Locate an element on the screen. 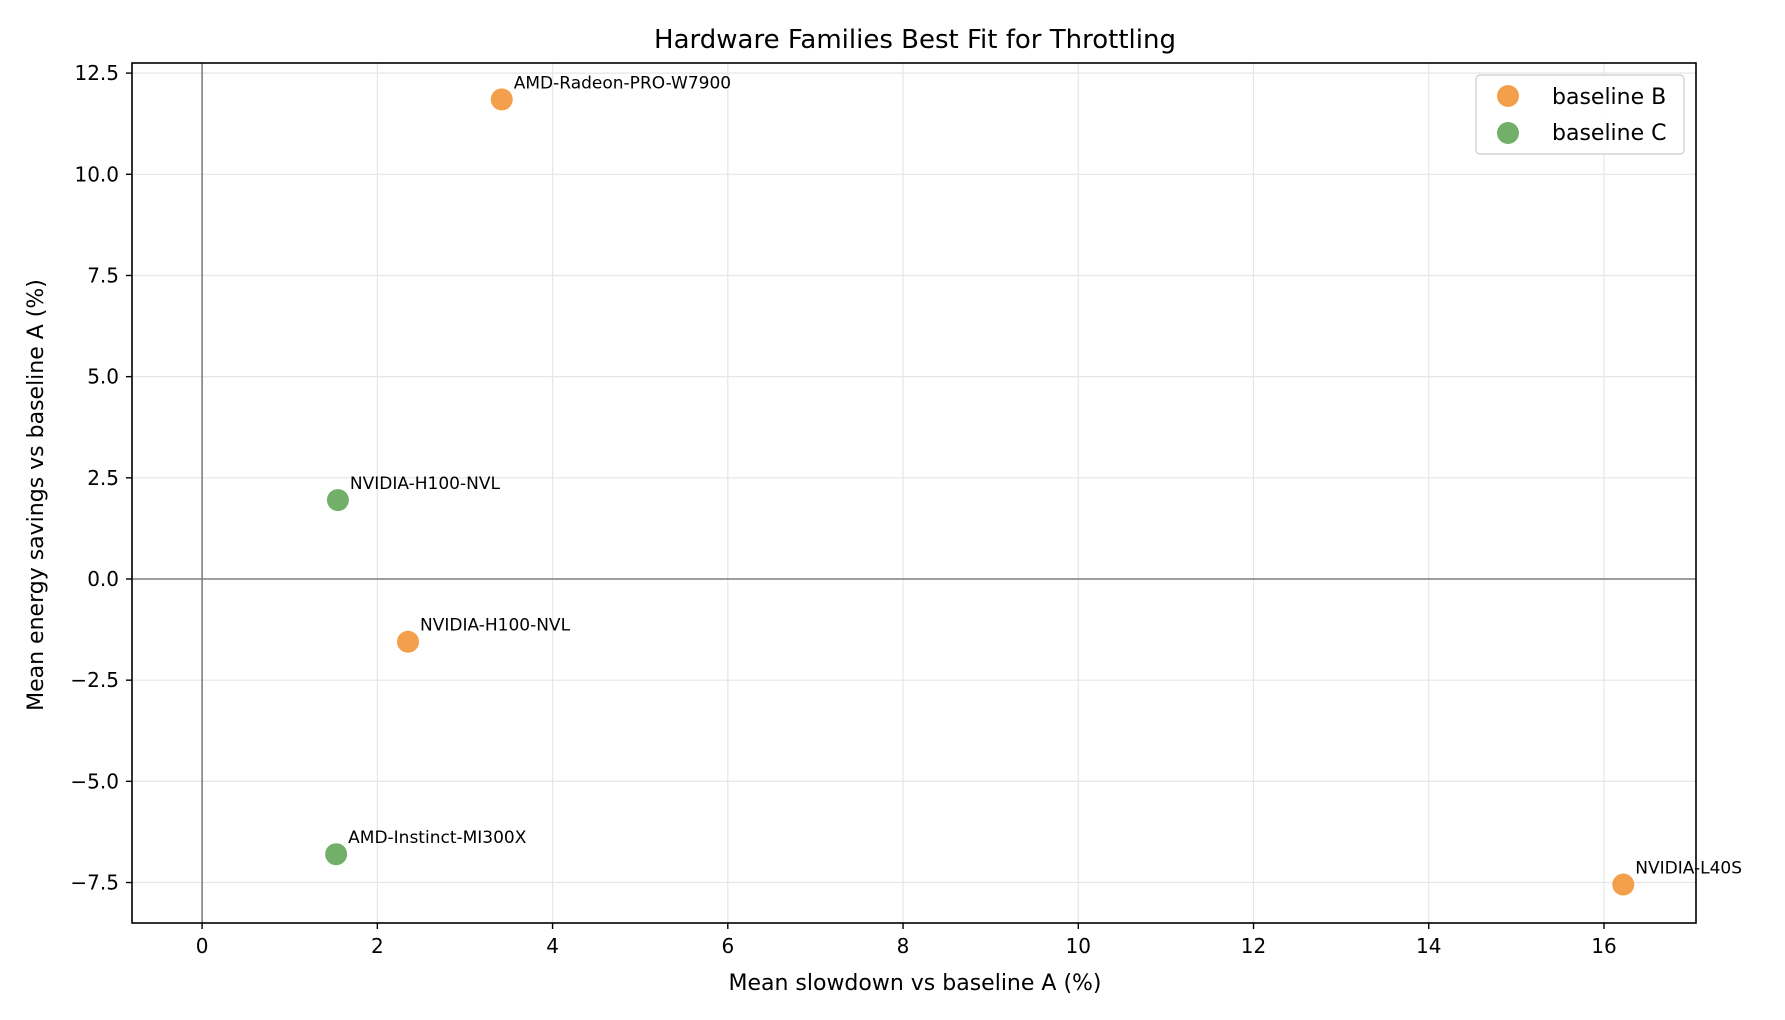 The height and width of the screenshot is (1020, 1785). x-tick-label: 4 is located at coordinates (552, 946).